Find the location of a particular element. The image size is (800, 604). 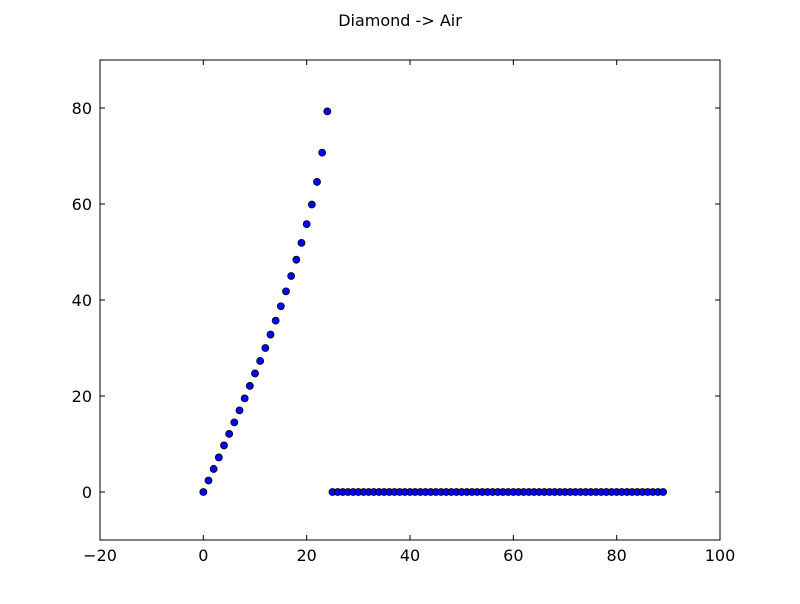

y-tick-label: 60 is located at coordinates (82, 204).